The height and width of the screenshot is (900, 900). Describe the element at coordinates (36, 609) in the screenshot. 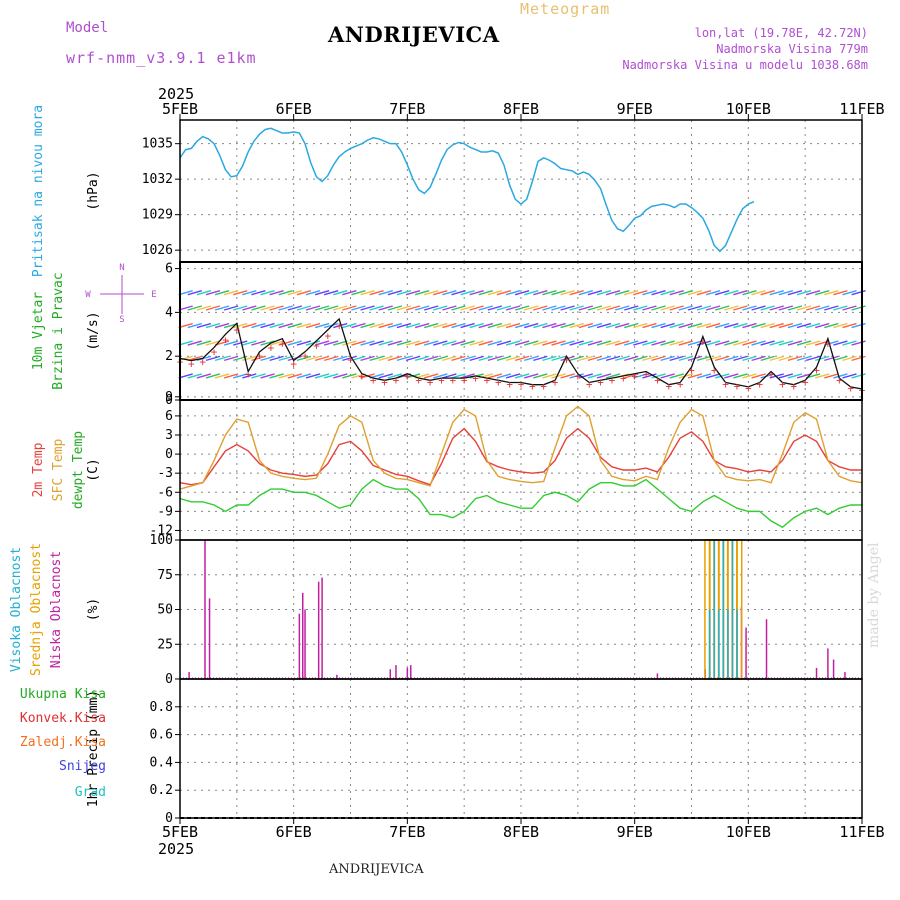

I see `cloud-side-label-mid: Srednja Oblacnost` at that location.